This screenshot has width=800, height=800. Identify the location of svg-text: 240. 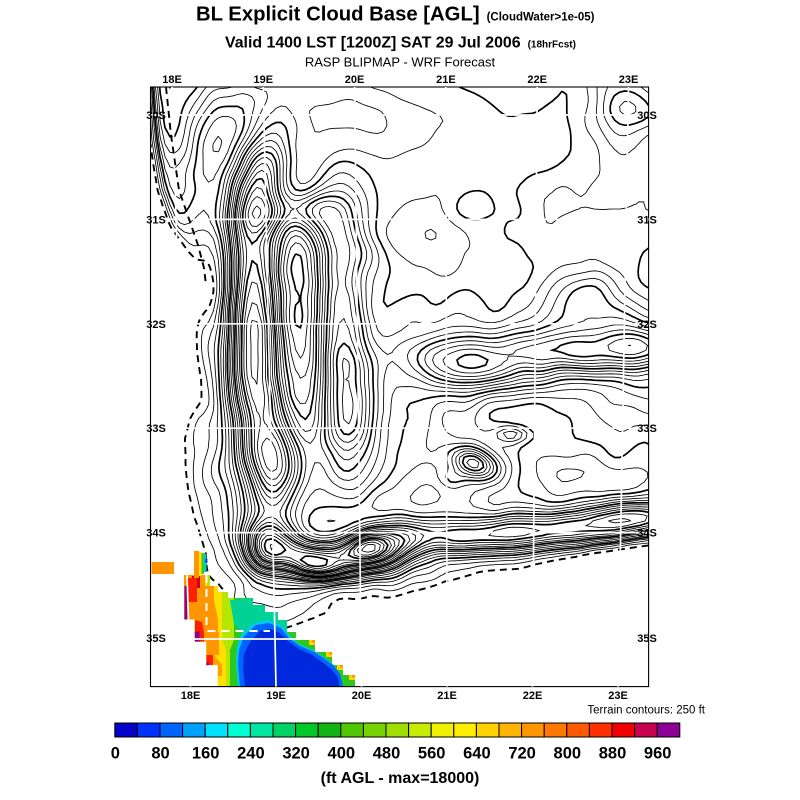
(251, 754).